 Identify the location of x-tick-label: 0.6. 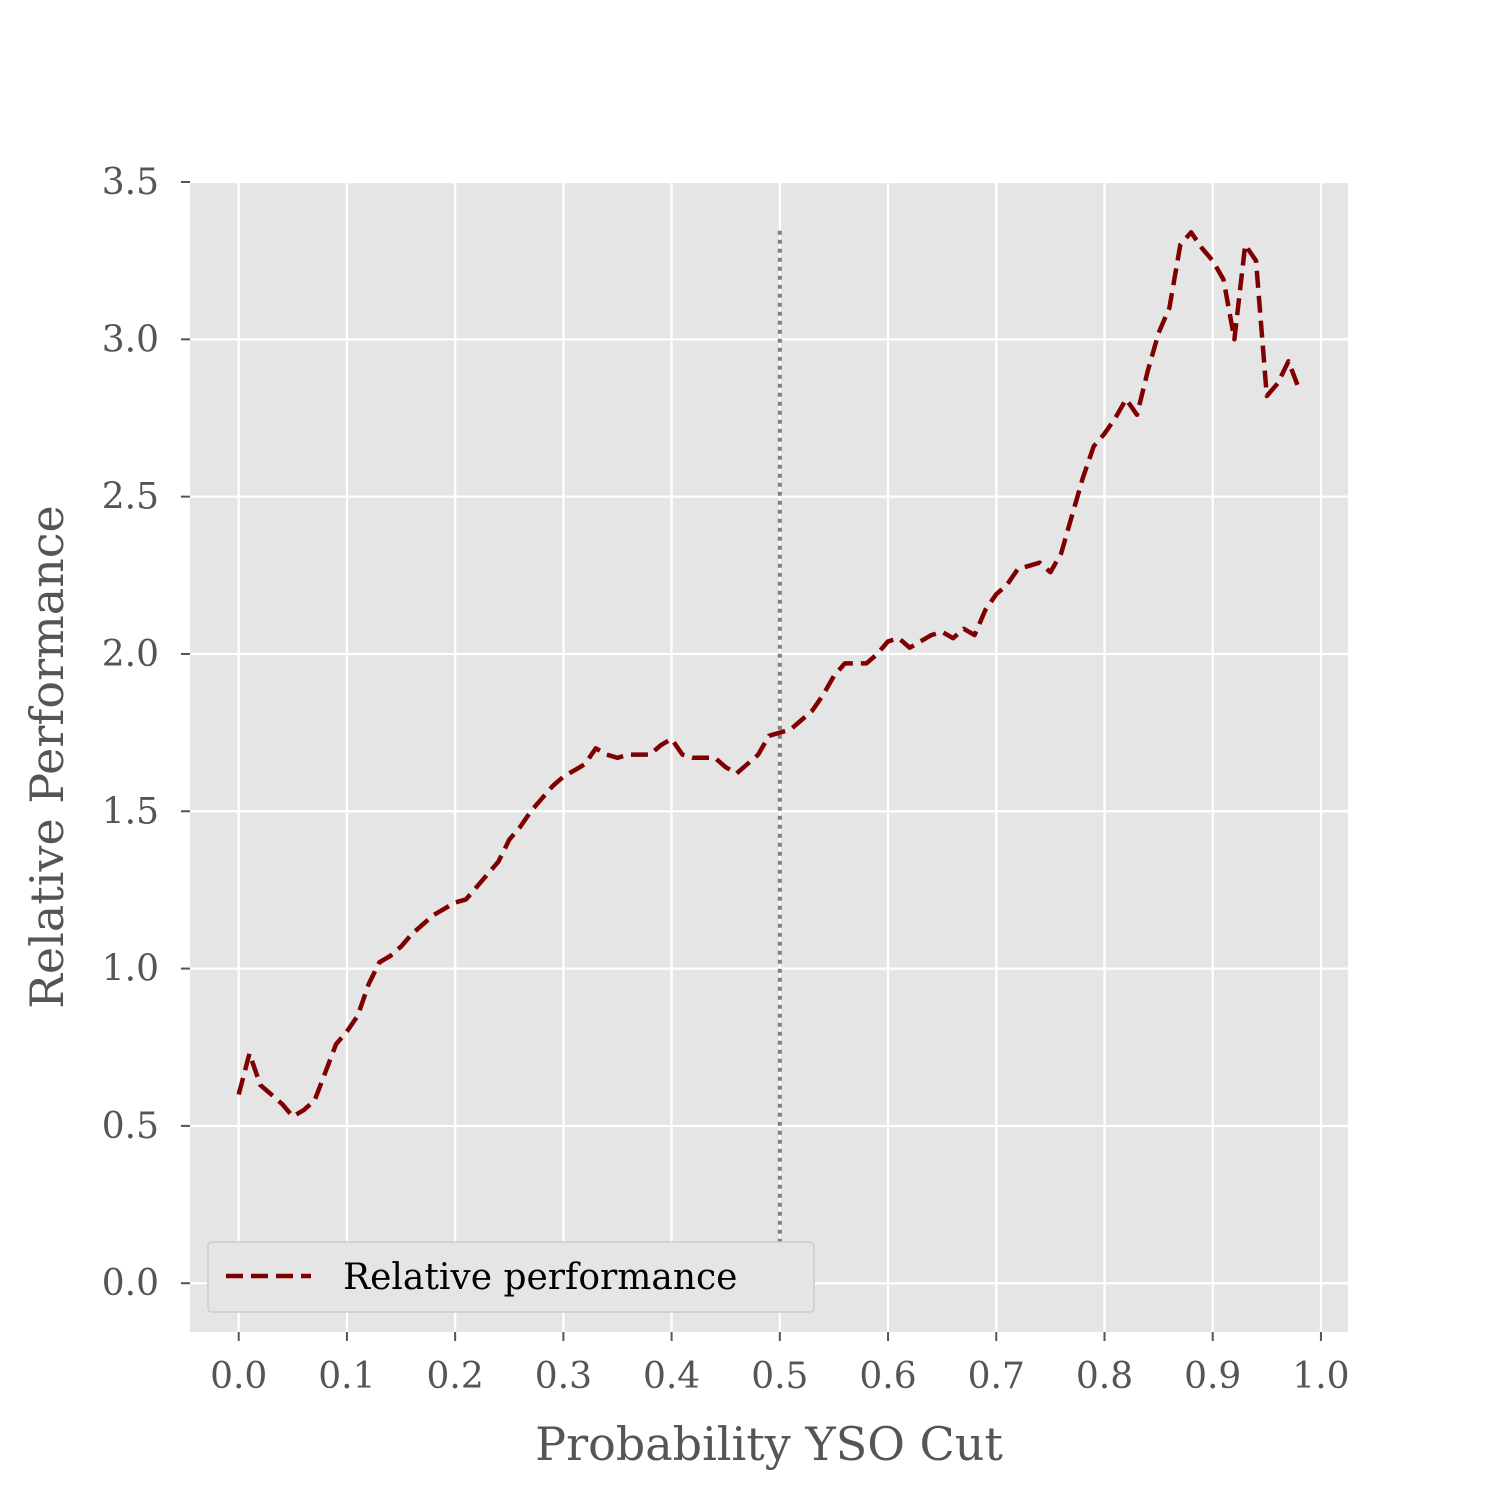
(887, 1376).